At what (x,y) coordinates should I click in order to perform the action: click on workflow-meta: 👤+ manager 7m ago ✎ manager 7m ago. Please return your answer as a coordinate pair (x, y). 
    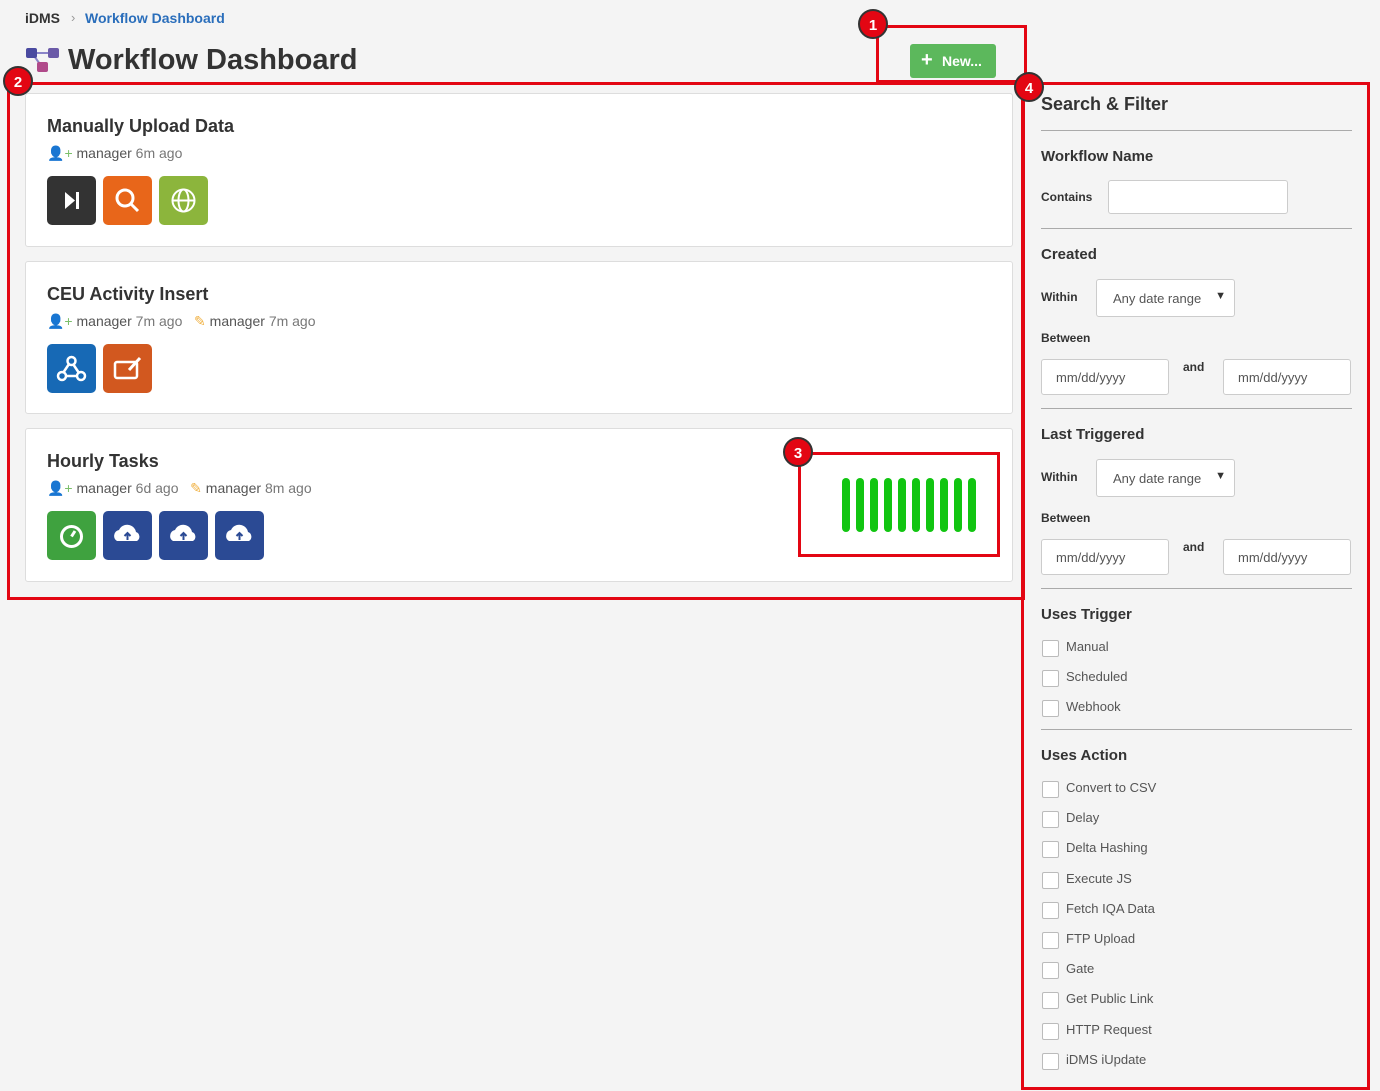
    Looking at the image, I should click on (181, 321).